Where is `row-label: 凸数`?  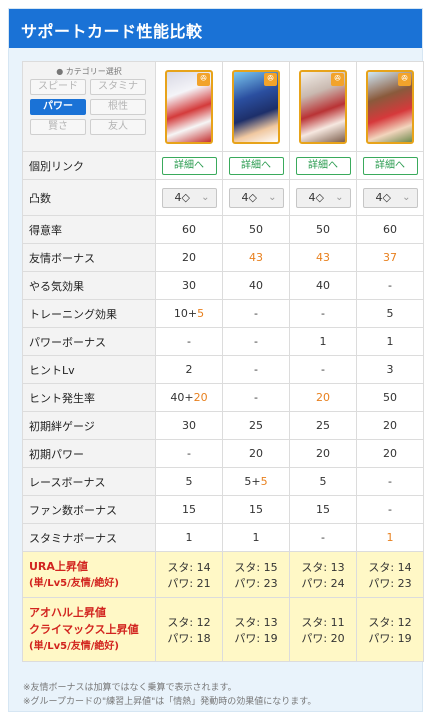 row-label: 凸数 is located at coordinates (89, 197).